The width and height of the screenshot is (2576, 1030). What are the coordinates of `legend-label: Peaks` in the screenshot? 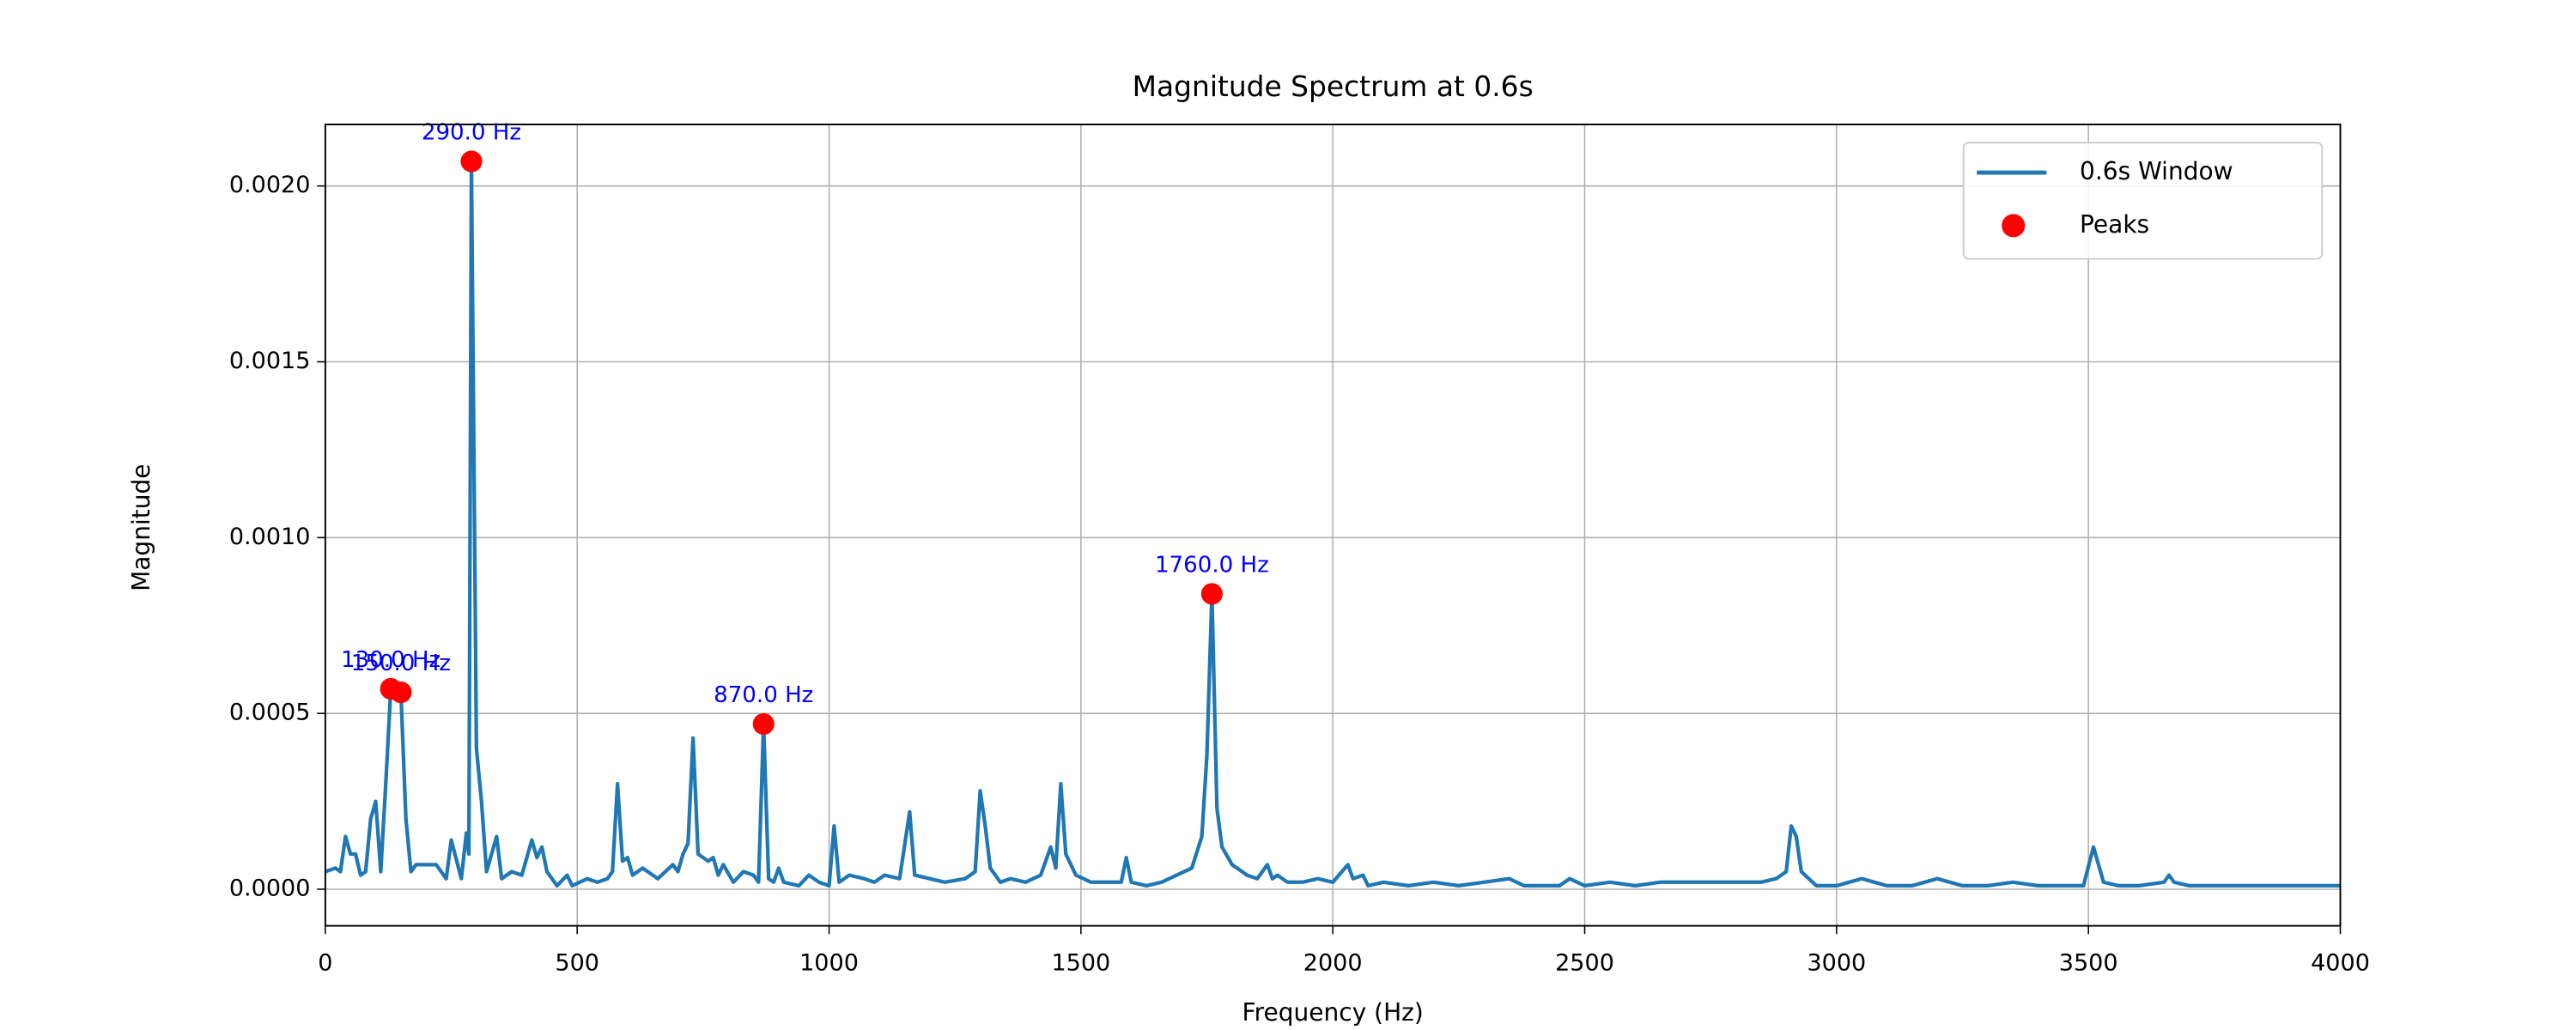 It's located at (2114, 224).